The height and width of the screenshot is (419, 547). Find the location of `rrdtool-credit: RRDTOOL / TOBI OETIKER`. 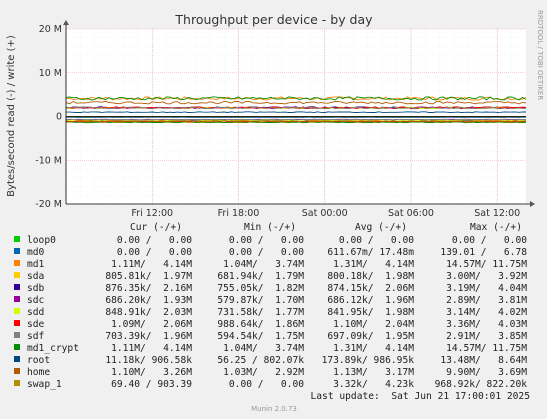

rrdtool-credit: RRDTOOL / TOBI OETIKER is located at coordinates (540, 55).